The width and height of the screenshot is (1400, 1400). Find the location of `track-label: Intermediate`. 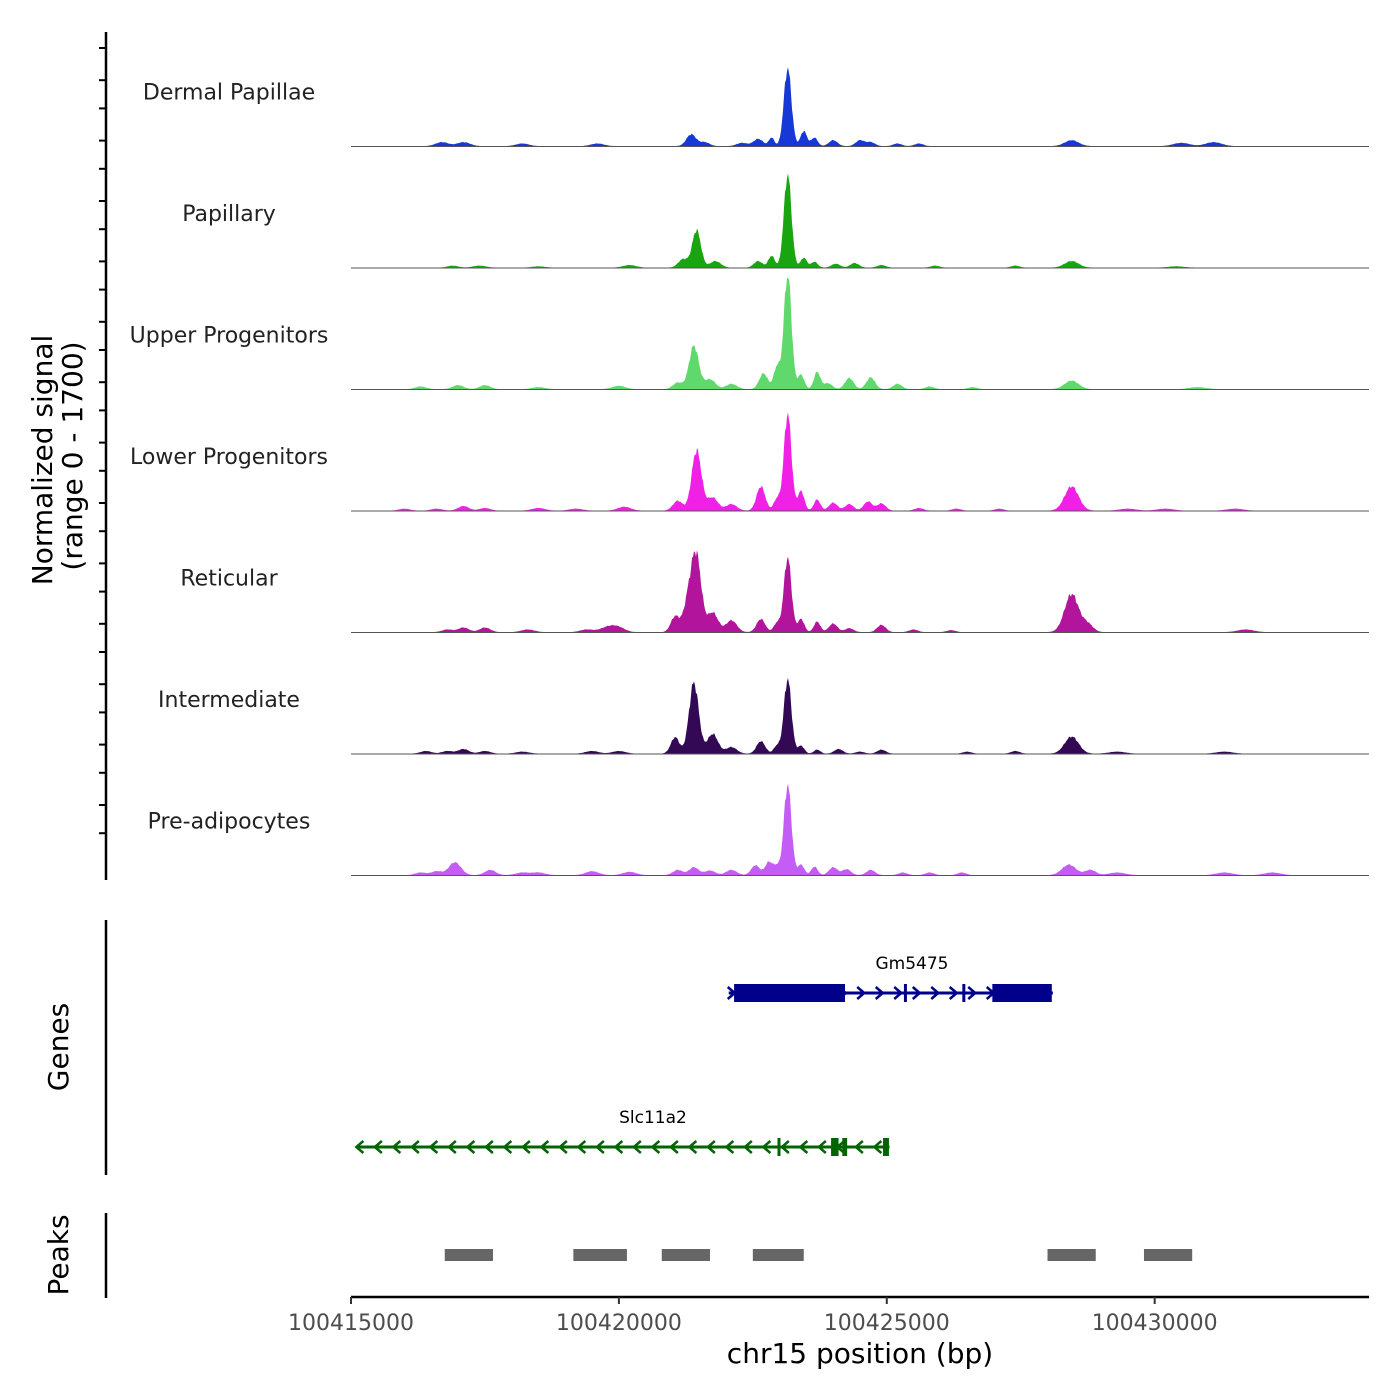

track-label: Intermediate is located at coordinates (229, 700).